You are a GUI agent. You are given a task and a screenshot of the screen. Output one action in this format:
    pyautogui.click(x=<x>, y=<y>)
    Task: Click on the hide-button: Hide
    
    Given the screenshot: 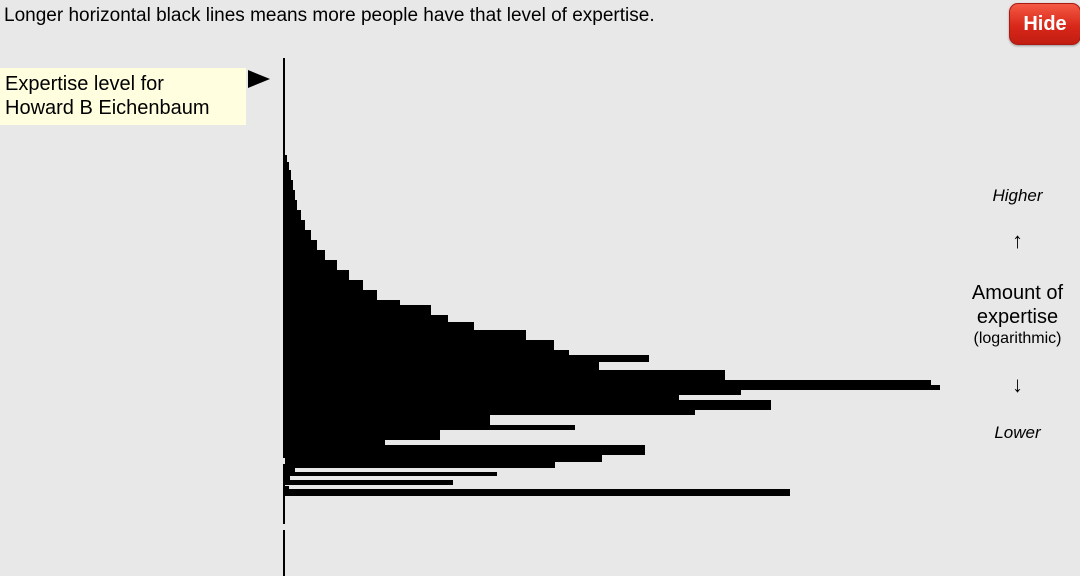 What is the action you would take?
    pyautogui.click(x=1044, y=24)
    